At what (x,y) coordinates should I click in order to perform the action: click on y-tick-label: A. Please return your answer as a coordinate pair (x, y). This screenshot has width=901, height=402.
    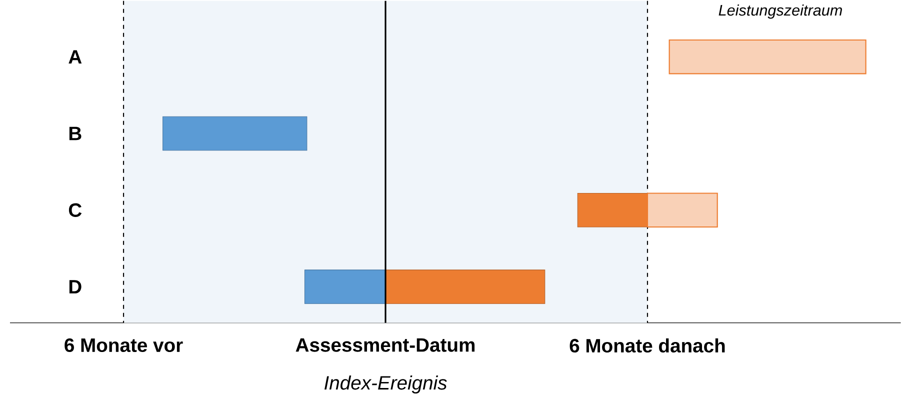
    Looking at the image, I should click on (75, 57).